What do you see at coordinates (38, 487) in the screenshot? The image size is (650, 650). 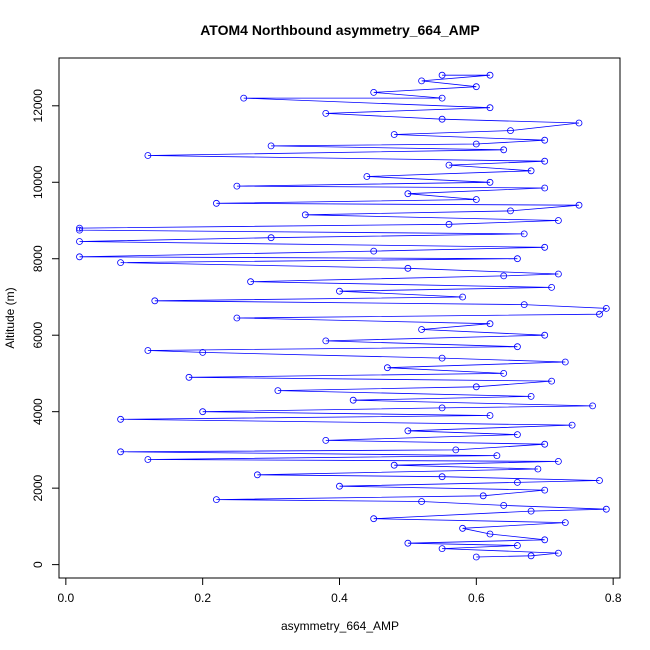 I see `y-tick-label: 2000` at bounding box center [38, 487].